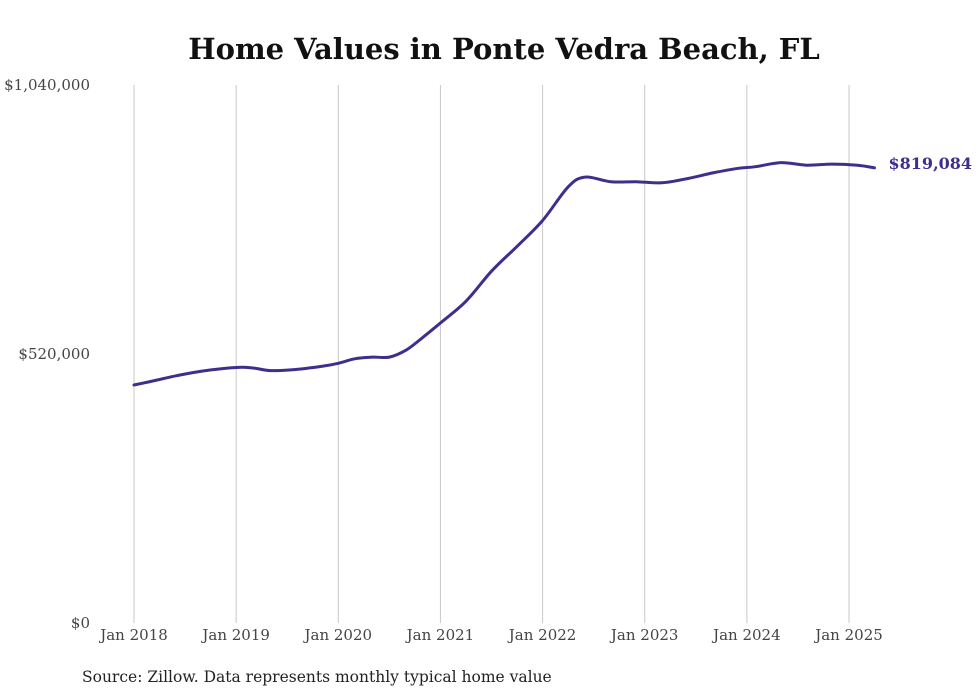  What do you see at coordinates (54, 354) in the screenshot?
I see `y-tick-label: $520,000` at bounding box center [54, 354].